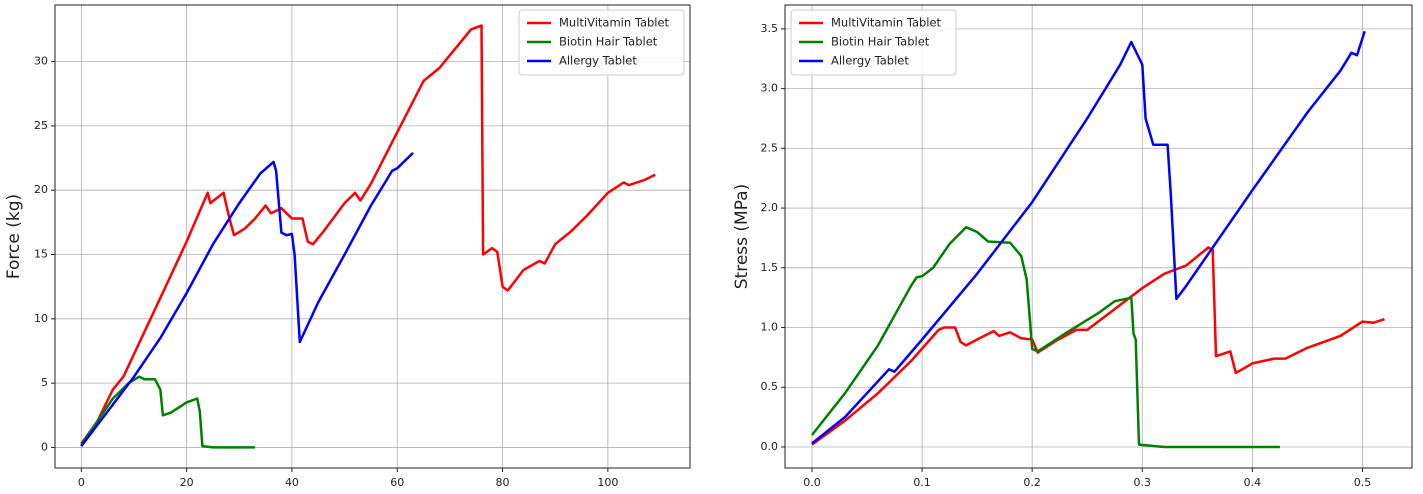  Describe the element at coordinates (1032, 482) in the screenshot. I see `x-tick-label: 0.2` at that location.